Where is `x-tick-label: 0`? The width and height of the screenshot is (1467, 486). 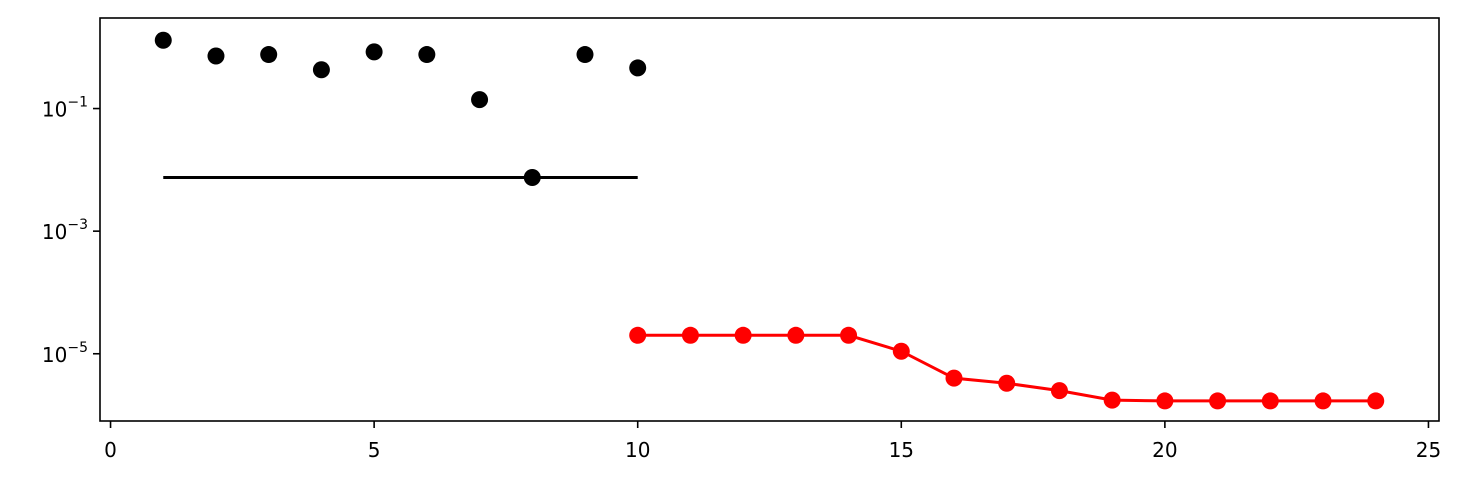
x-tick-label: 0 is located at coordinates (110, 450).